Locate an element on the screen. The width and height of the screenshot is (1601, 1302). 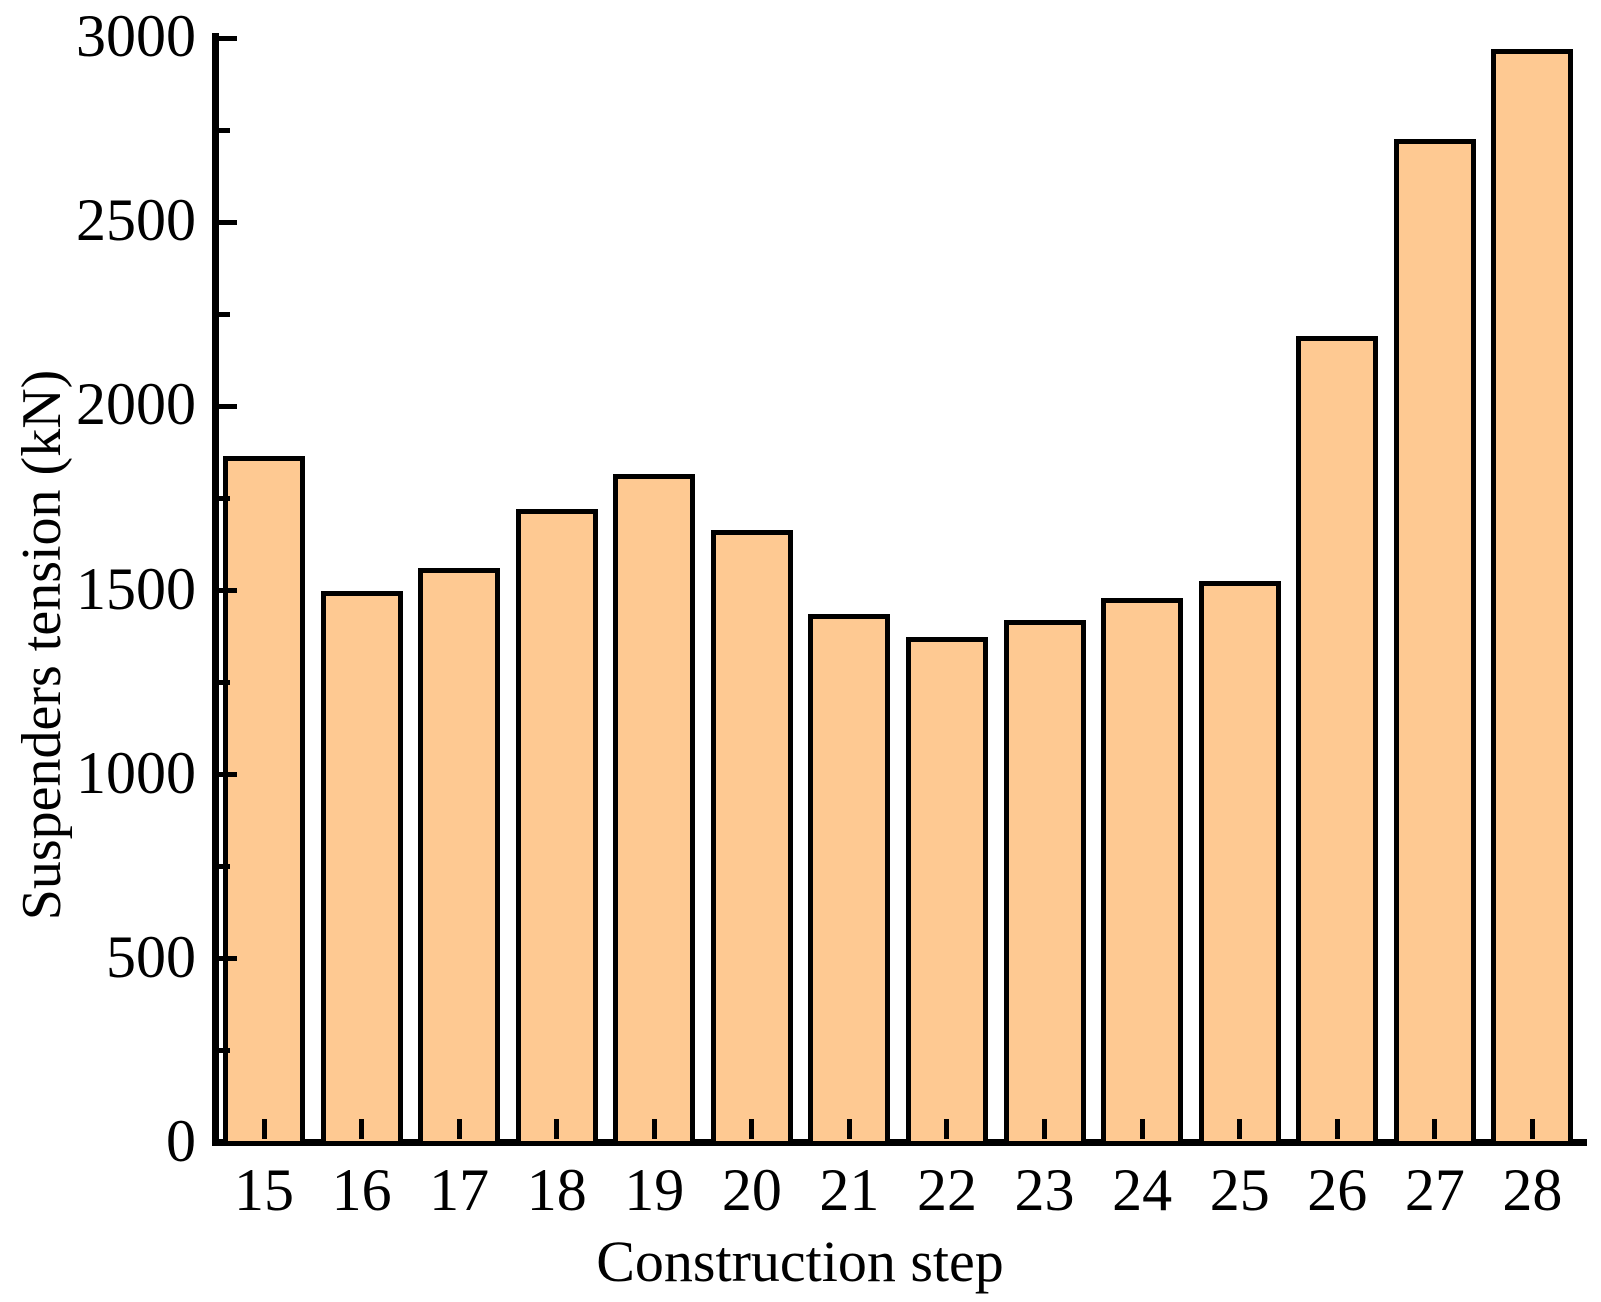
x-tick-label: 20 is located at coordinates (751, 1190).